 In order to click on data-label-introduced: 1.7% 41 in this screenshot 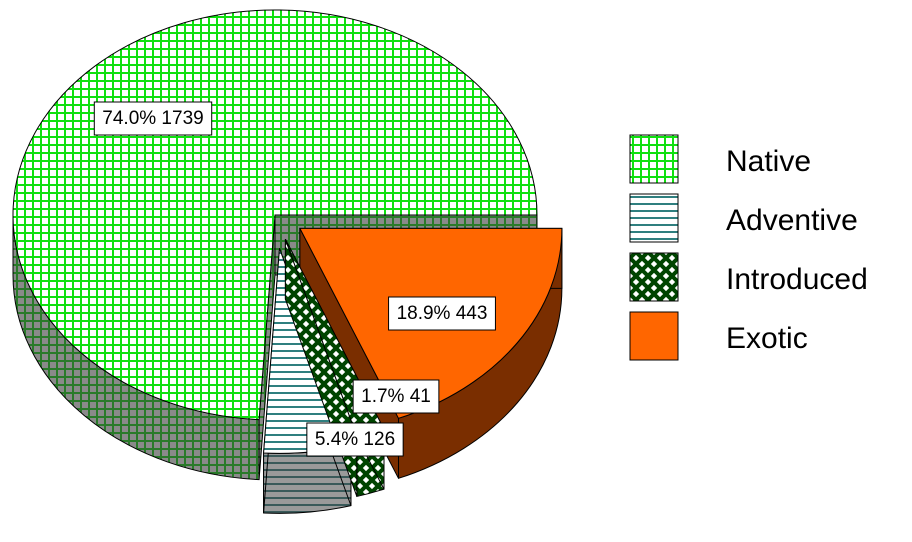, I will do `click(396, 396)`.